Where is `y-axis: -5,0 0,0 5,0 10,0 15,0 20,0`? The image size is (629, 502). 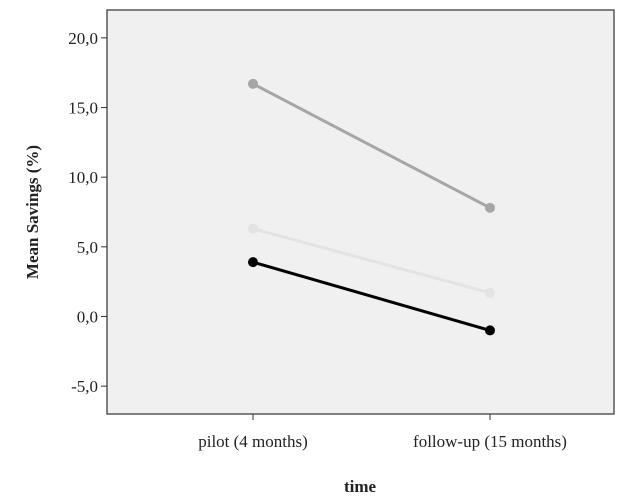
y-axis: -5,0 0,0 5,0 10,0 15,0 20,0 is located at coordinates (87, 212).